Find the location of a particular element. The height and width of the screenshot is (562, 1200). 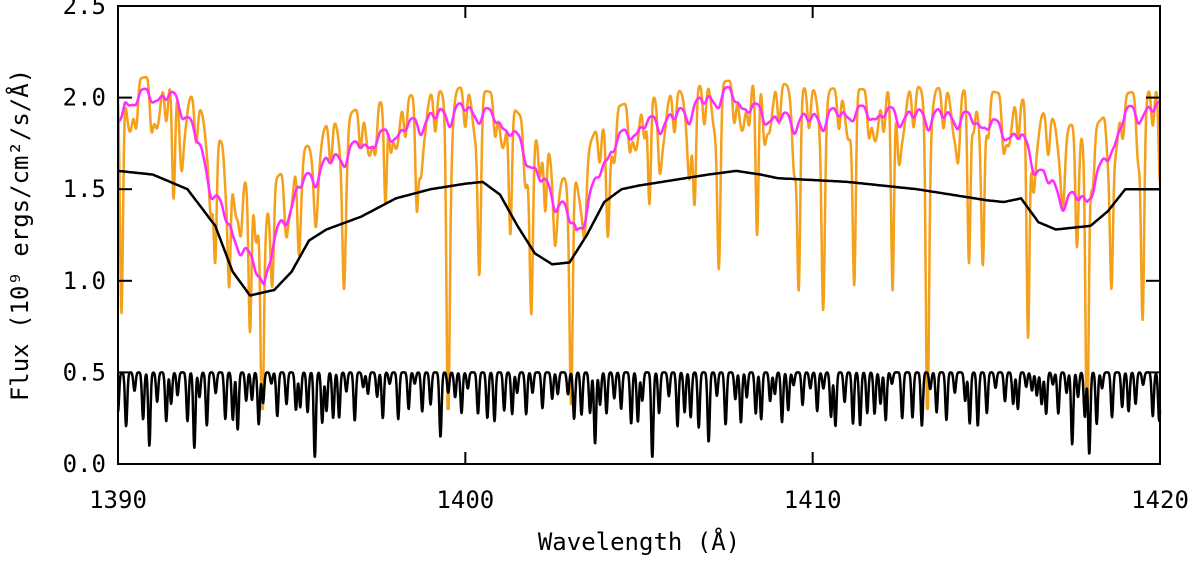

y-tick-label: 1.5 is located at coordinates (84, 189).